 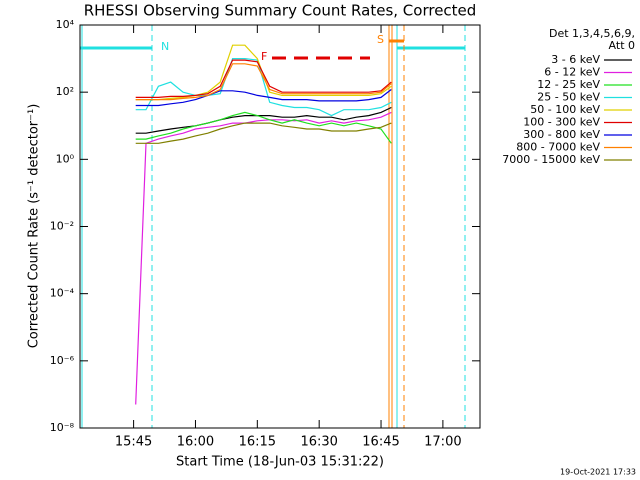 What do you see at coordinates (133, 442) in the screenshot?
I see `x-tick-label: 15:45` at bounding box center [133, 442].